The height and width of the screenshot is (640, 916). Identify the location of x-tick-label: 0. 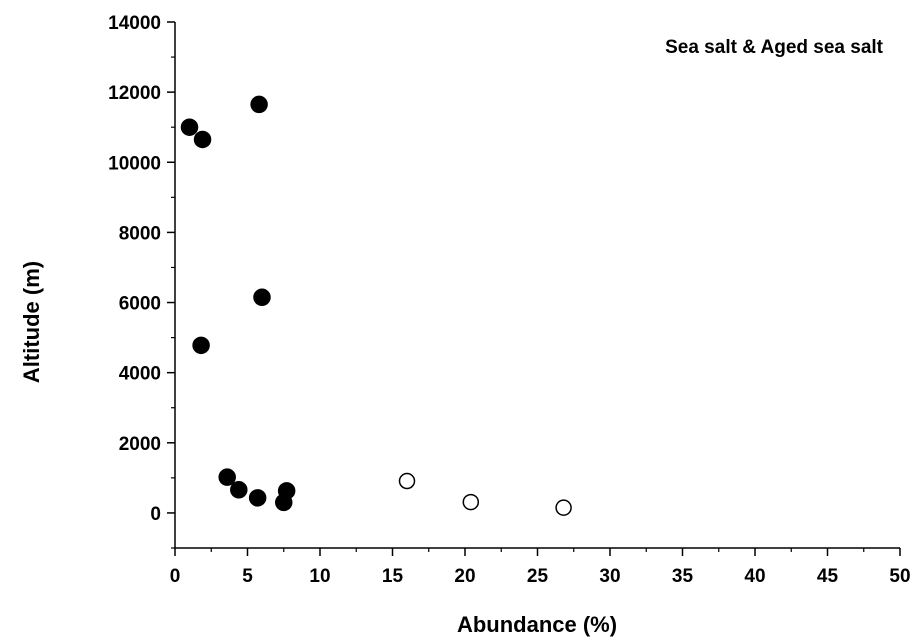
(175, 576).